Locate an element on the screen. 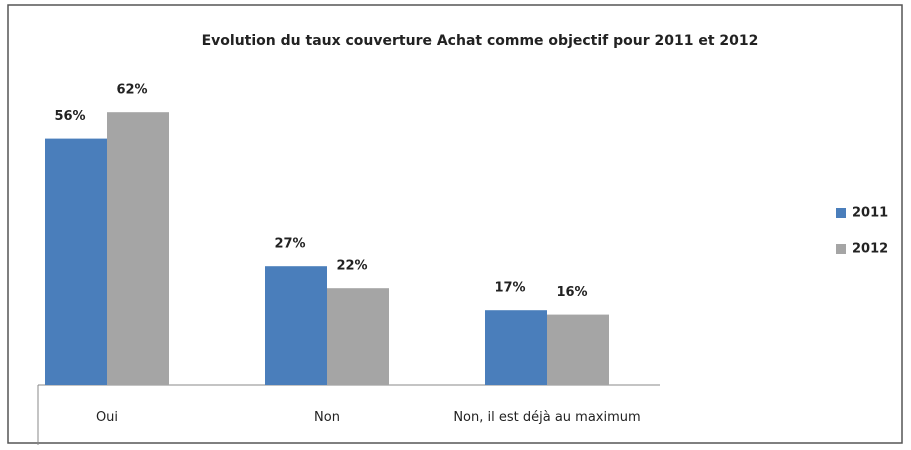 The height and width of the screenshot is (450, 911). data-label: 27% is located at coordinates (289, 244).